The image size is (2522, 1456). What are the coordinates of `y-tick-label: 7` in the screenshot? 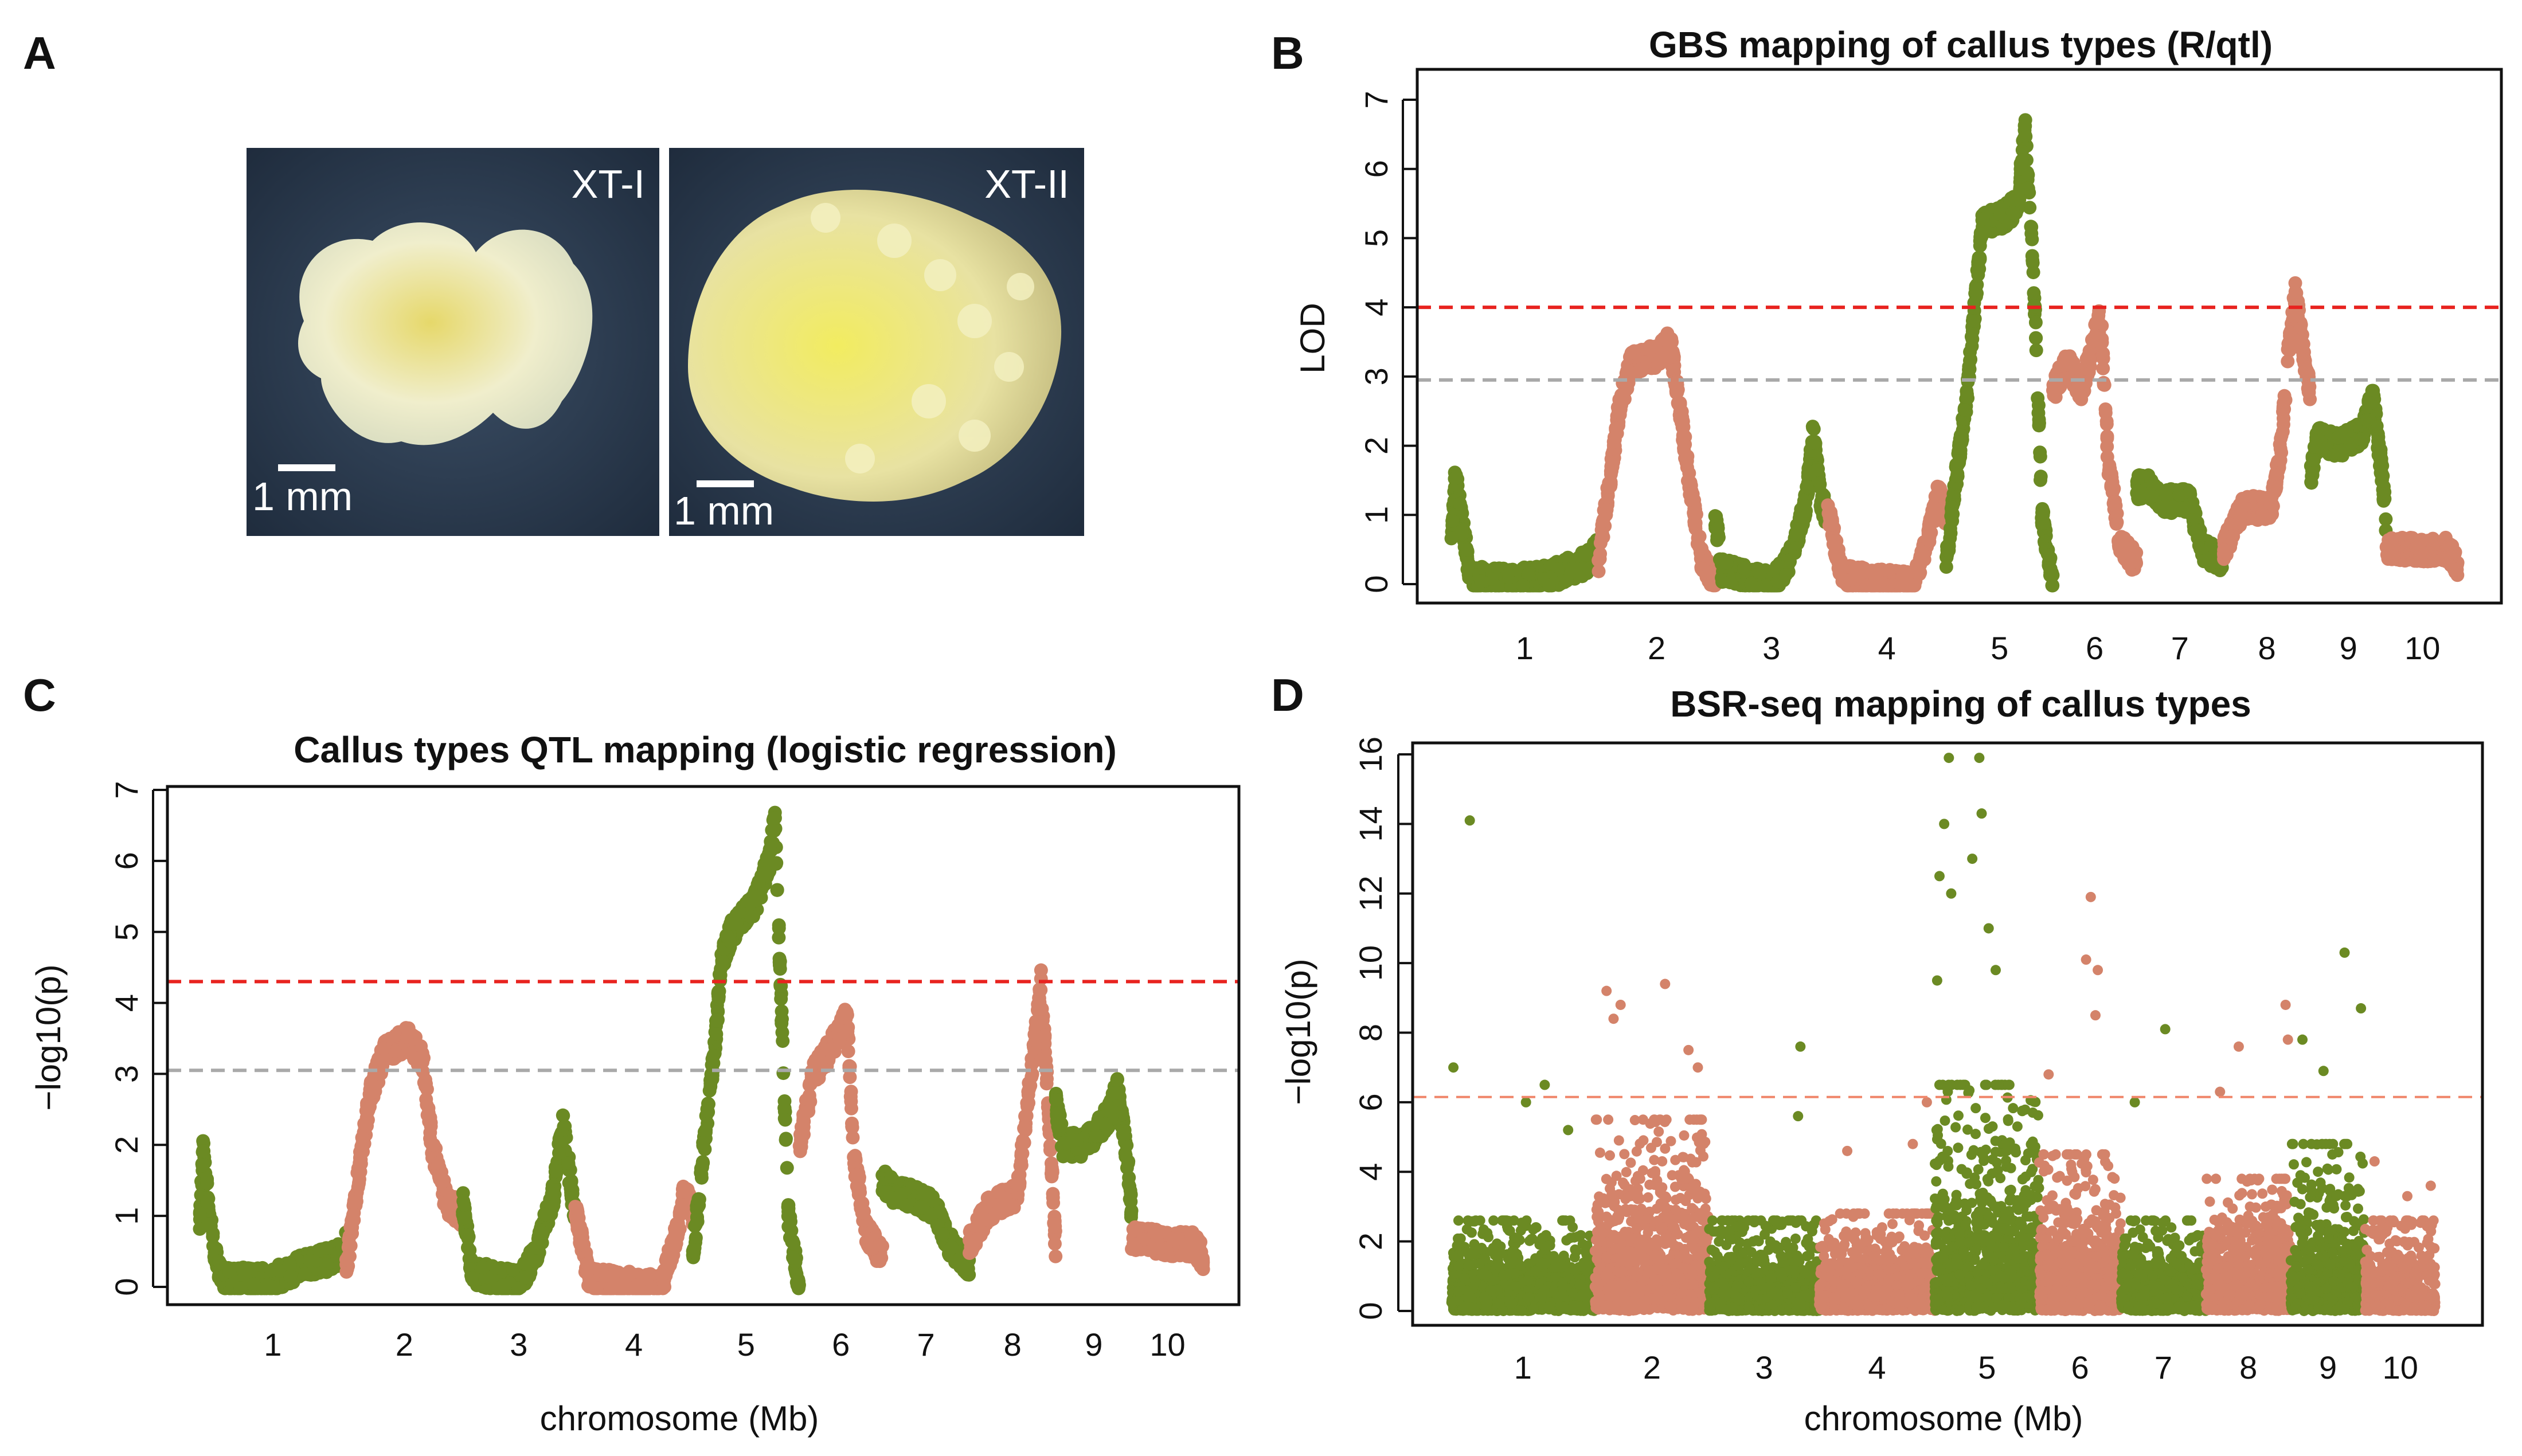 It's located at (1376, 99).